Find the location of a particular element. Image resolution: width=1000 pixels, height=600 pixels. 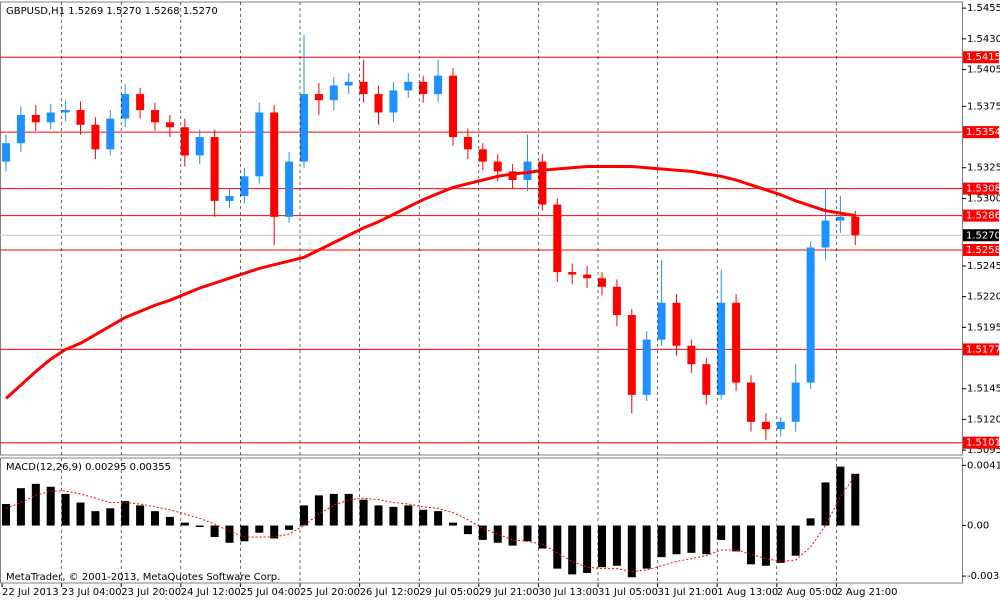

signal-line is located at coordinates (430, 523).